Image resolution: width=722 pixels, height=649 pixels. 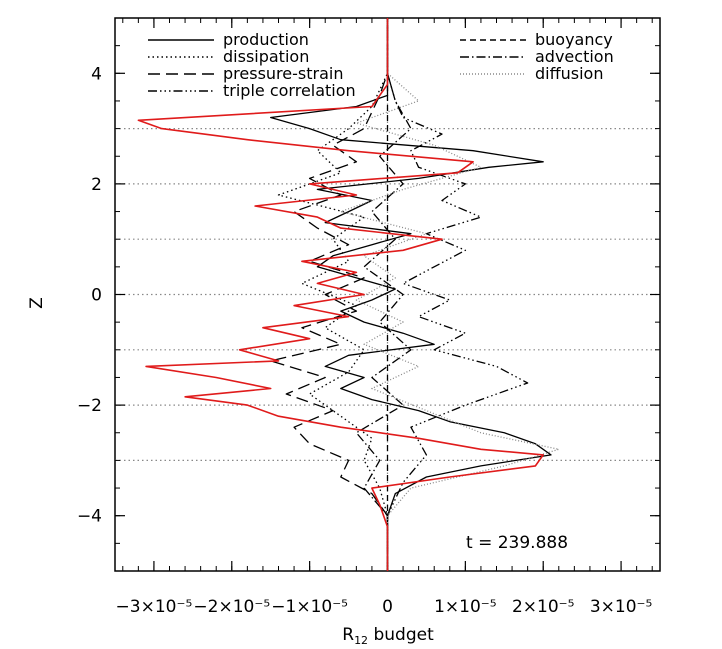 I want to click on time-annotation: t = 239.888, so click(x=517, y=543).